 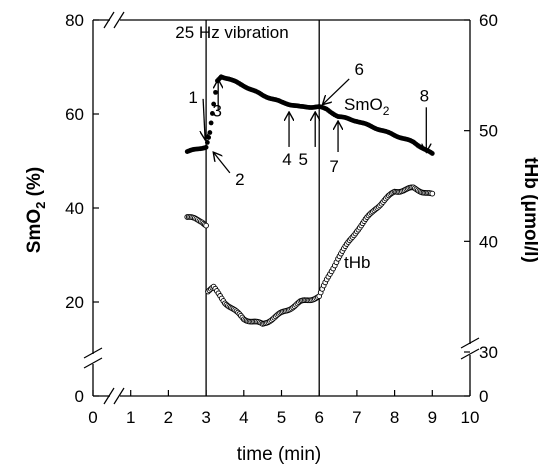 I want to click on y-left-tick-label: 0, so click(x=79, y=396).